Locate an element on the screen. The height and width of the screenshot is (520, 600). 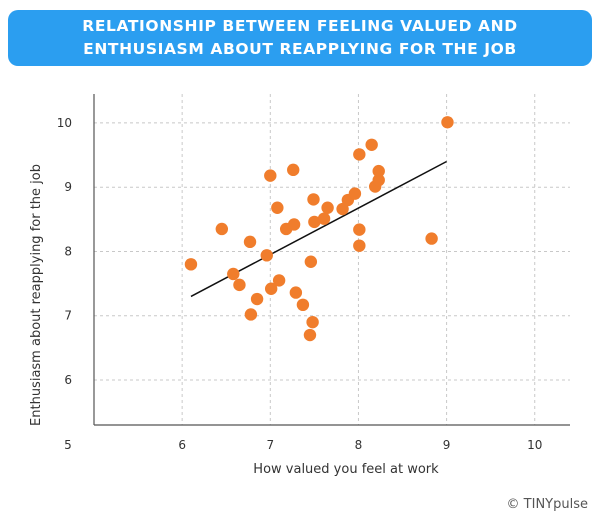
x-tick-label: 7 is located at coordinates (270, 445).